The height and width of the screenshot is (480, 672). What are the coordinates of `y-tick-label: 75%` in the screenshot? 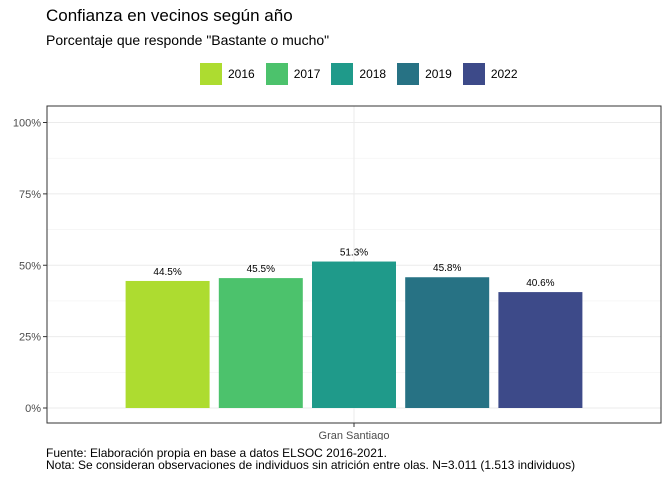 It's located at (30, 195).